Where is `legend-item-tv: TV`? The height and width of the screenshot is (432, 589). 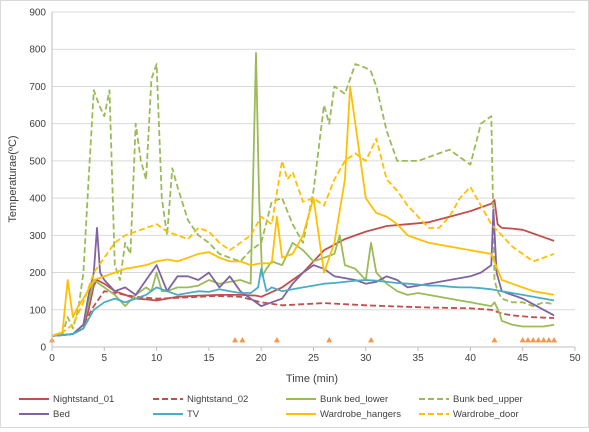 legend-item-tv: TV is located at coordinates (176, 414).